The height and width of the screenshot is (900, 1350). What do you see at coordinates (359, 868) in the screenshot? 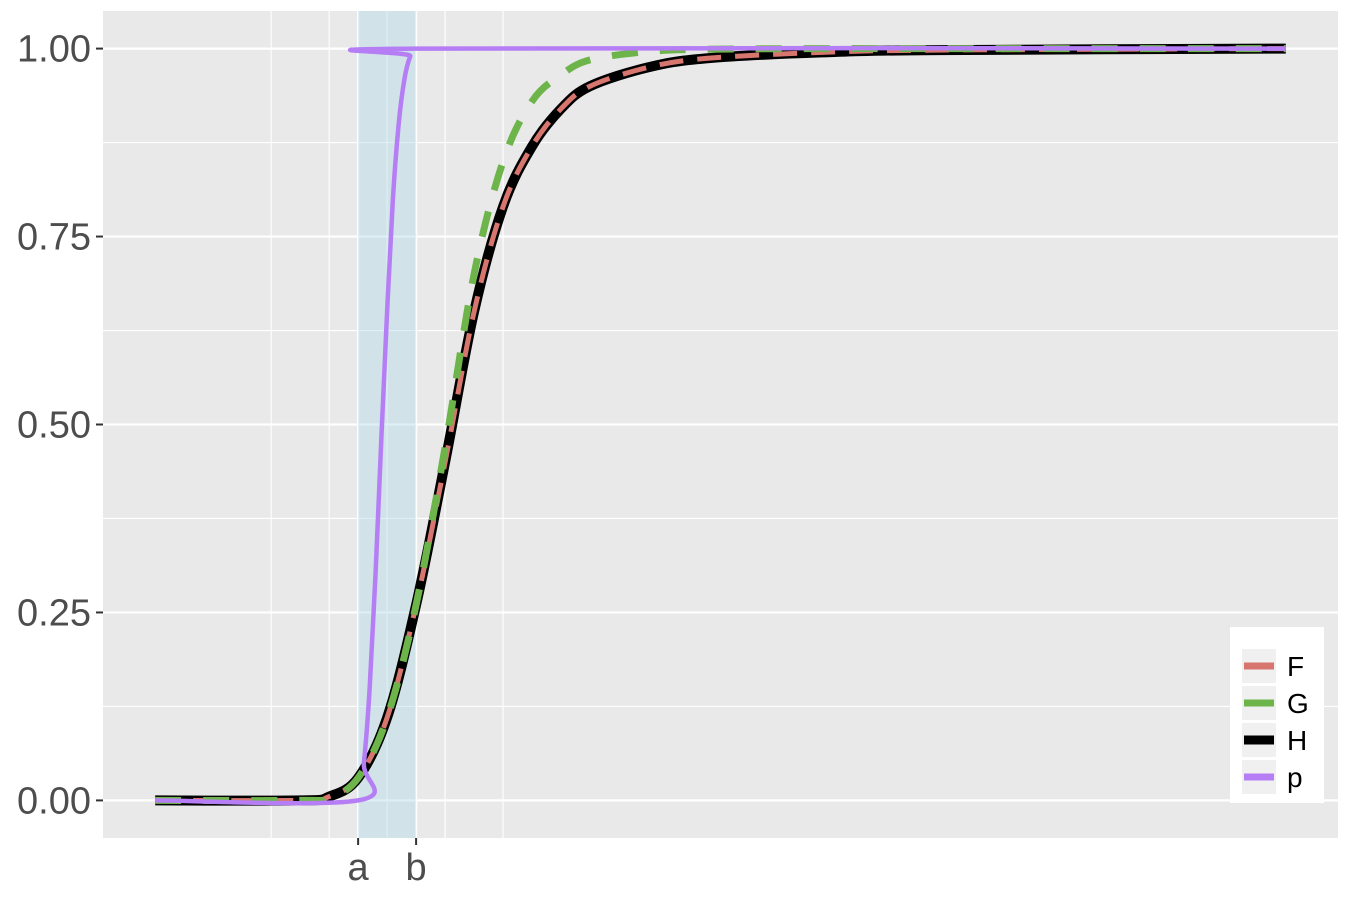
I see `x-tick-label: a` at bounding box center [359, 868].